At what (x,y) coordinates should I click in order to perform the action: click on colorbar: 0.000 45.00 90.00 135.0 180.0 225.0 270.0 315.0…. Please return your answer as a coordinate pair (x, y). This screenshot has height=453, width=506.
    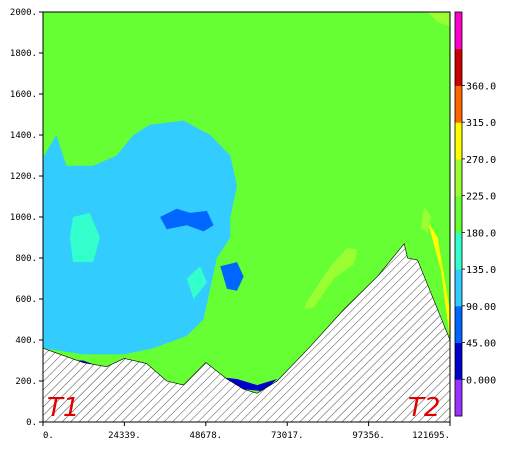
    Looking at the image, I should click on (475, 214).